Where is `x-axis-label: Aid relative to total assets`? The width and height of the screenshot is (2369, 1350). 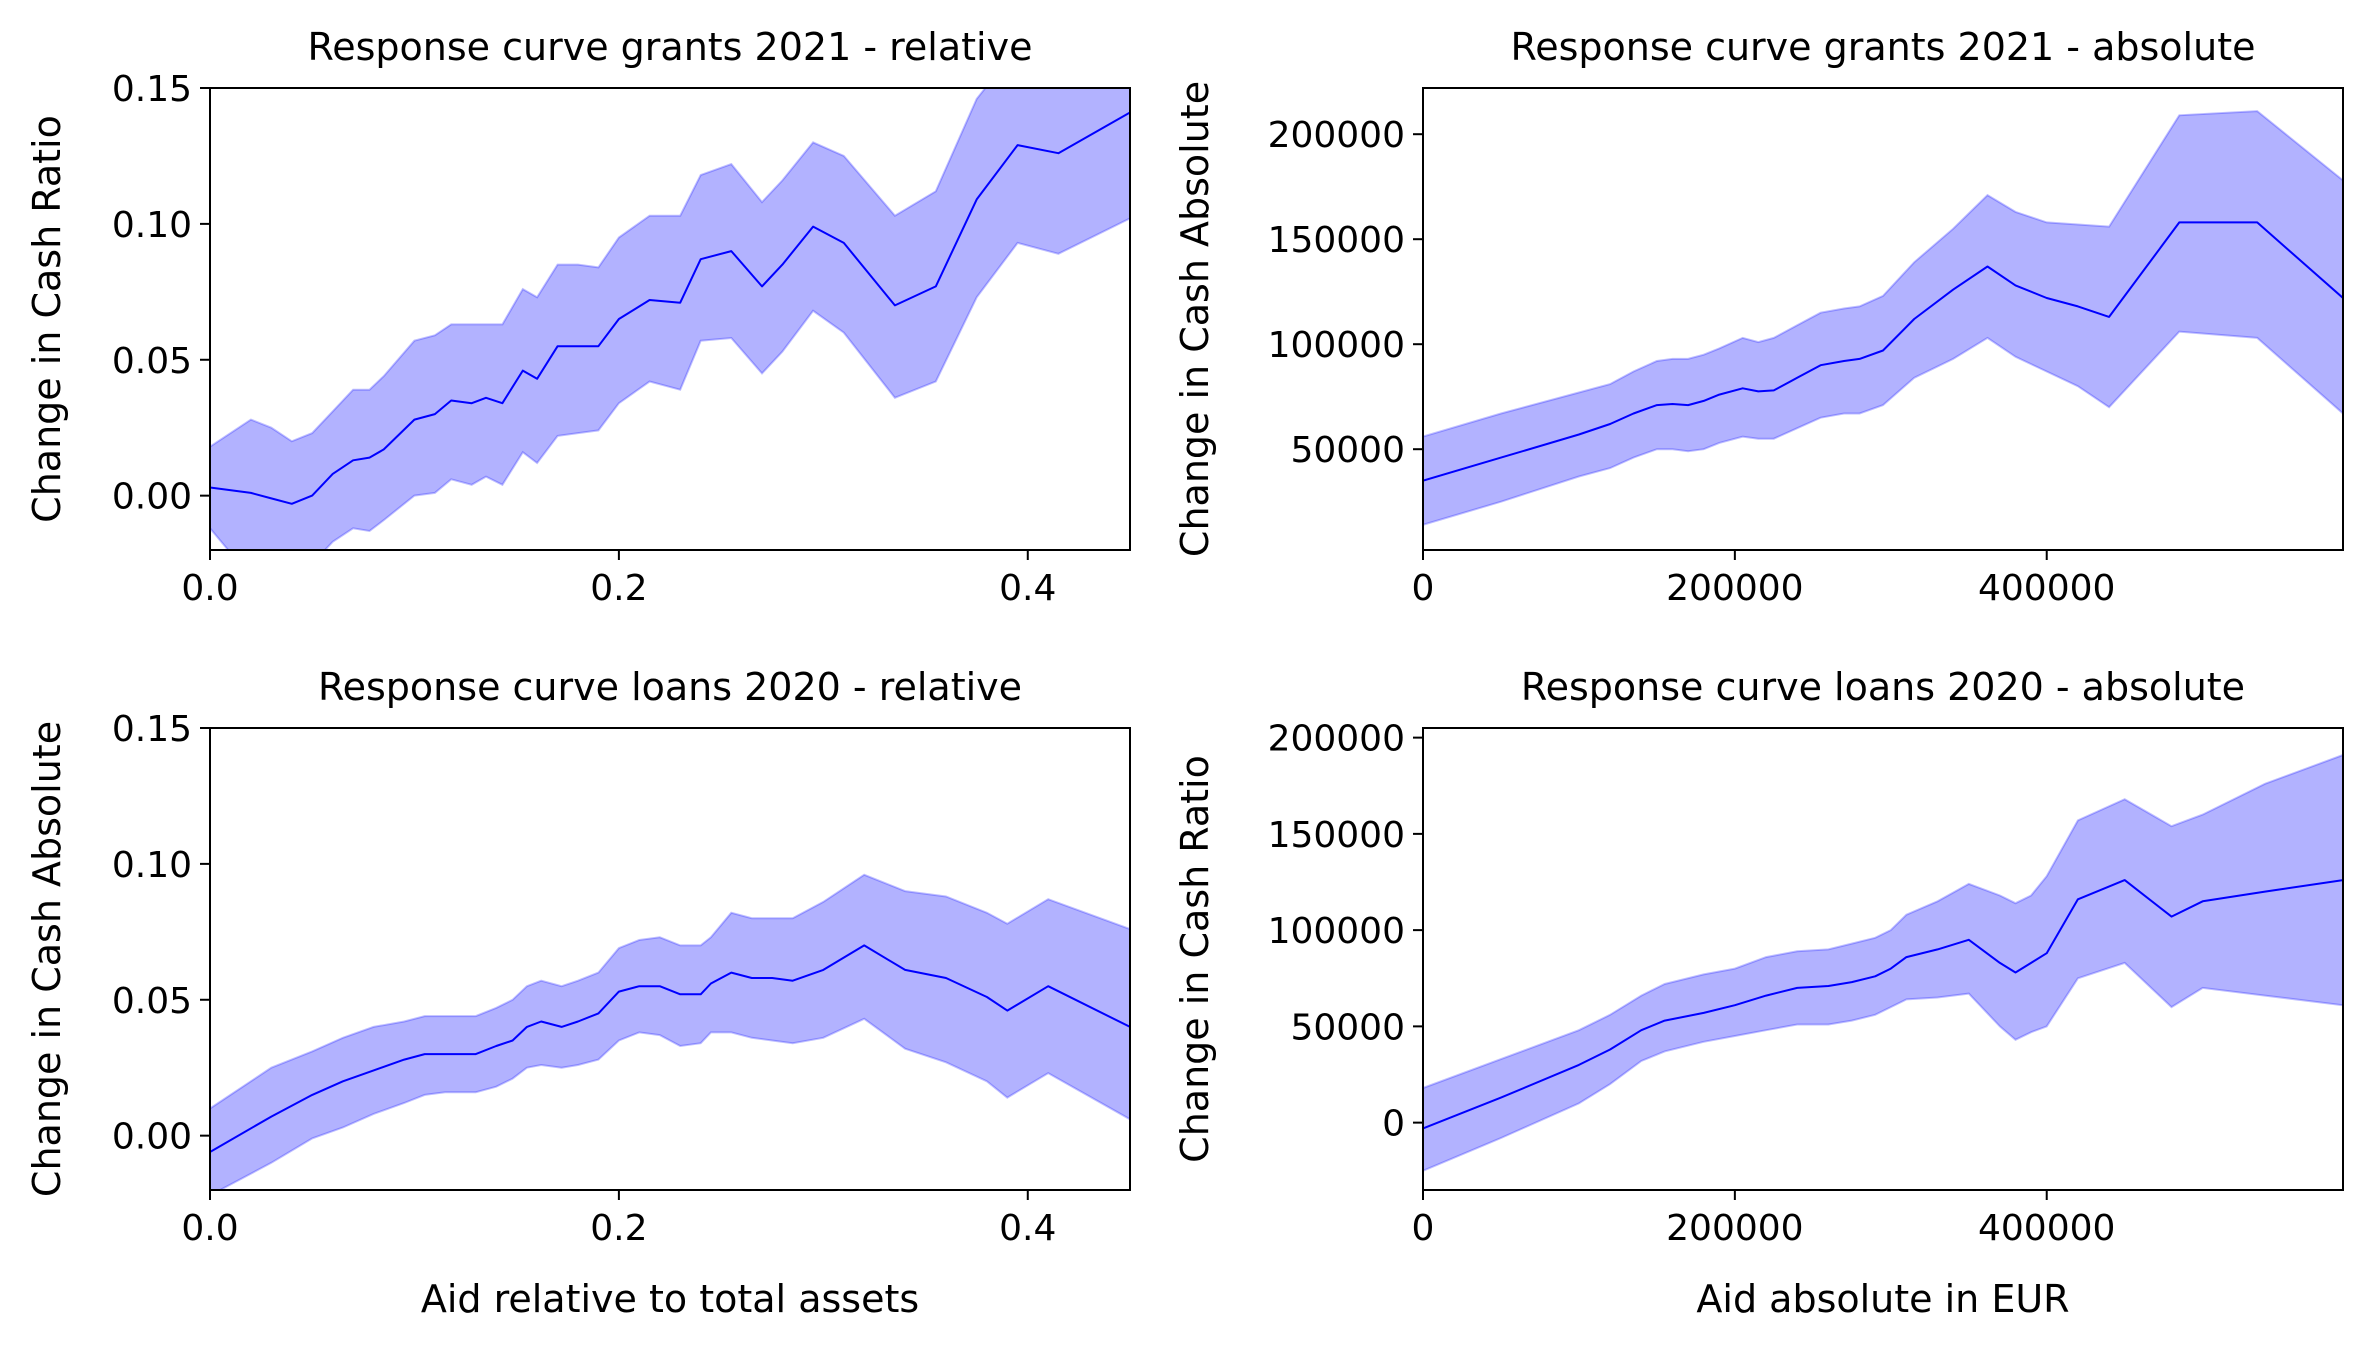 x-axis-label: Aid relative to total assets is located at coordinates (670, 1299).